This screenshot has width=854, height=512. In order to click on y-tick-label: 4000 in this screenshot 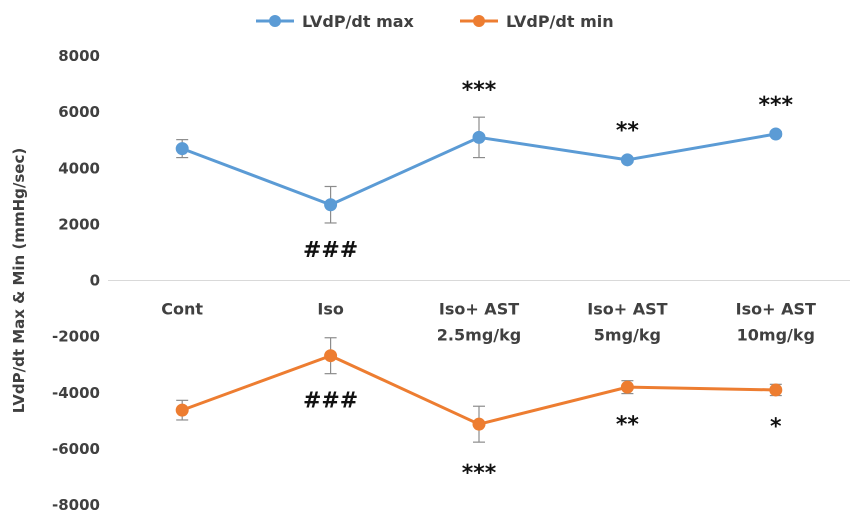, I will do `click(79, 168)`.